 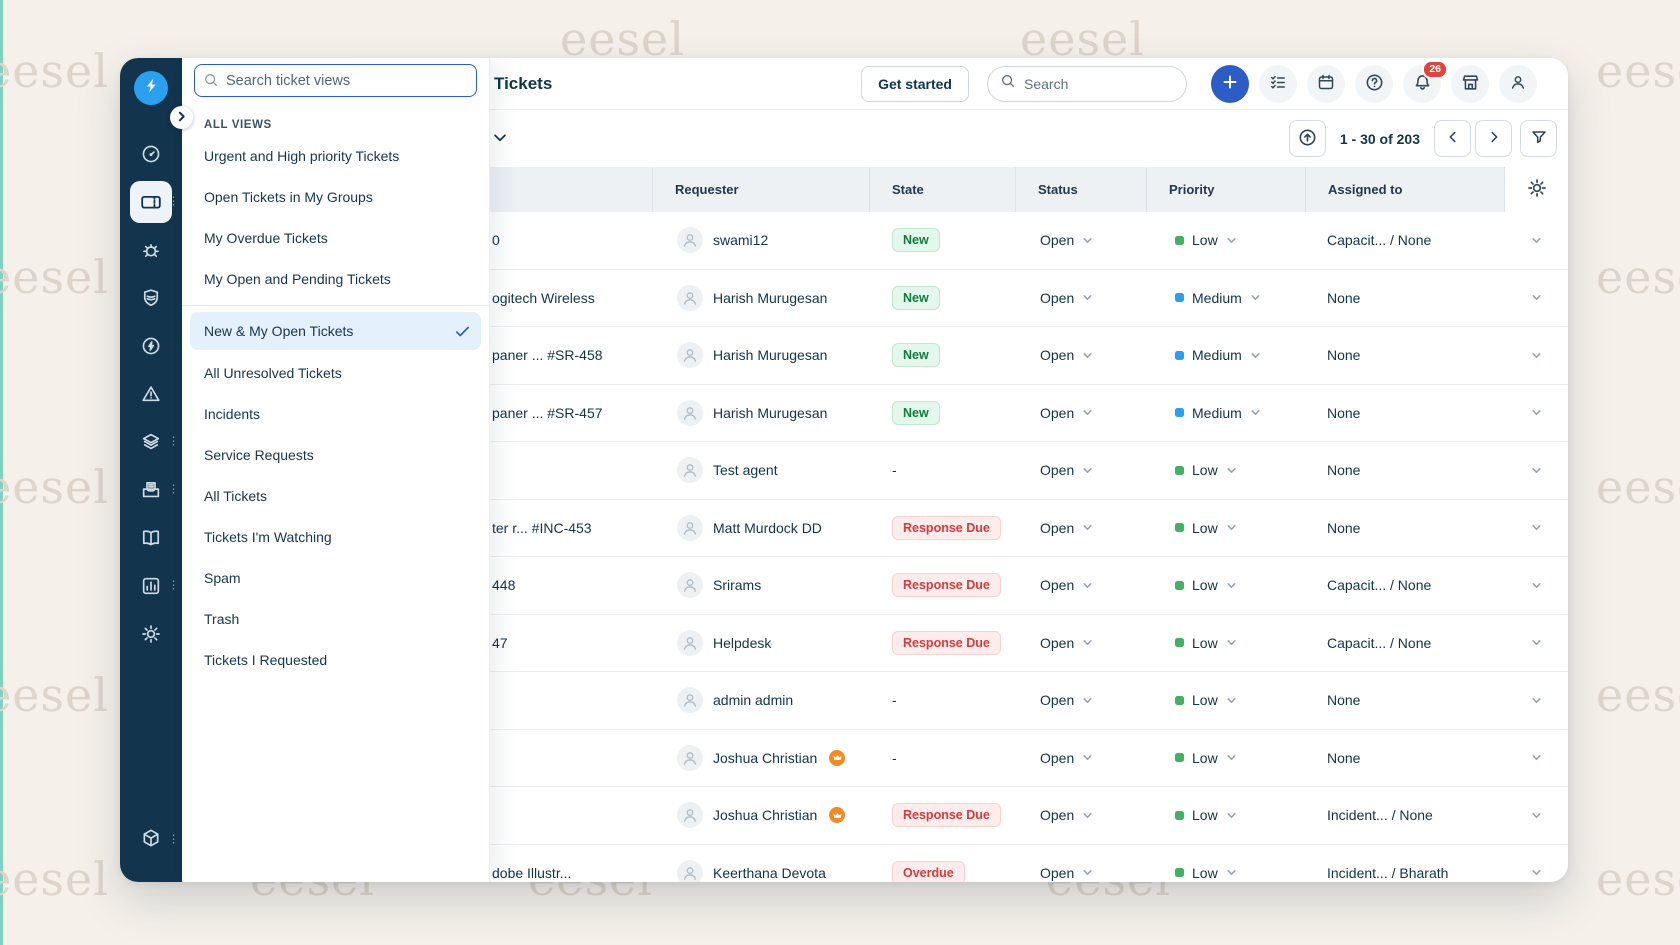 What do you see at coordinates (335, 237) in the screenshot?
I see `view-item: My Overdue Tickets` at bounding box center [335, 237].